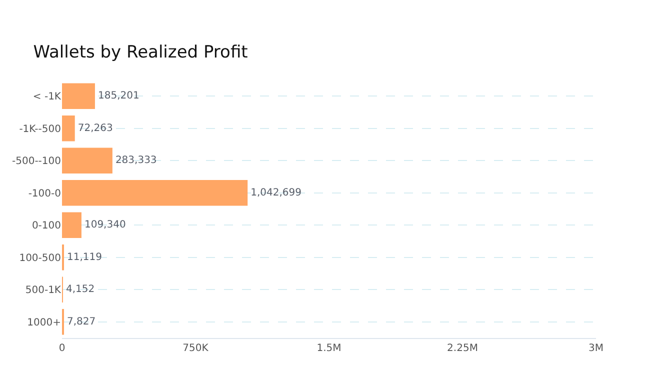  I want to click on data-label: 185,201, so click(119, 96).